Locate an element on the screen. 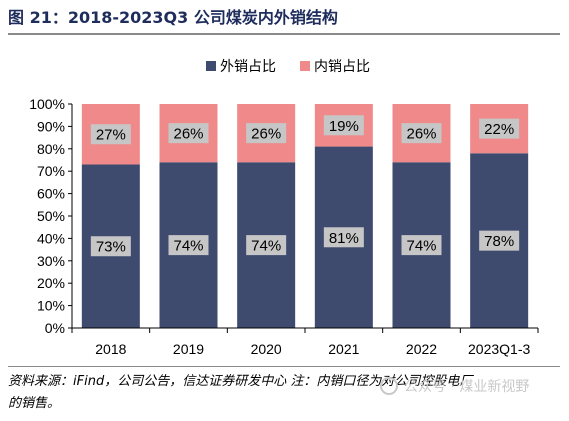  y-tick-label: 70% is located at coordinates (51, 171).